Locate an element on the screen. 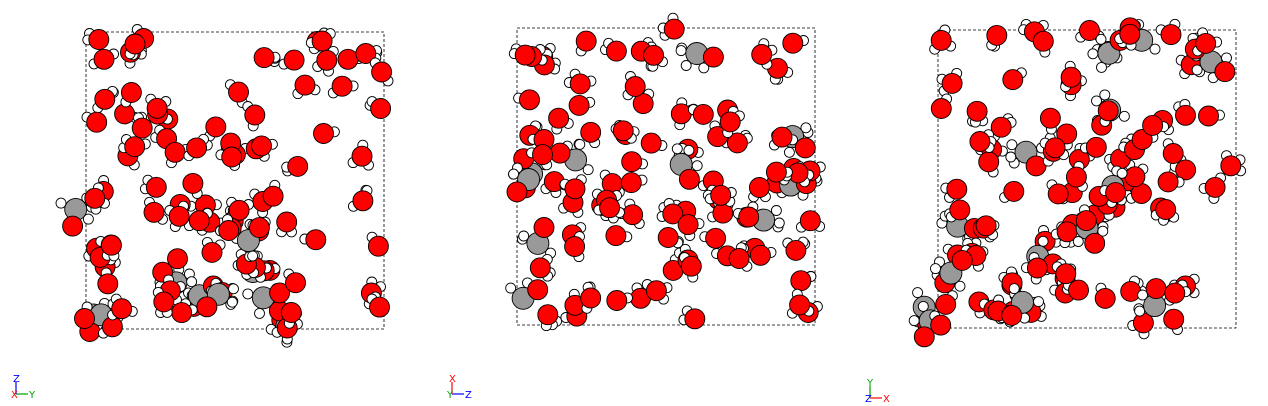 This screenshot has width=1268, height=406. axis-label-corner: Y is located at coordinates (450, 395).